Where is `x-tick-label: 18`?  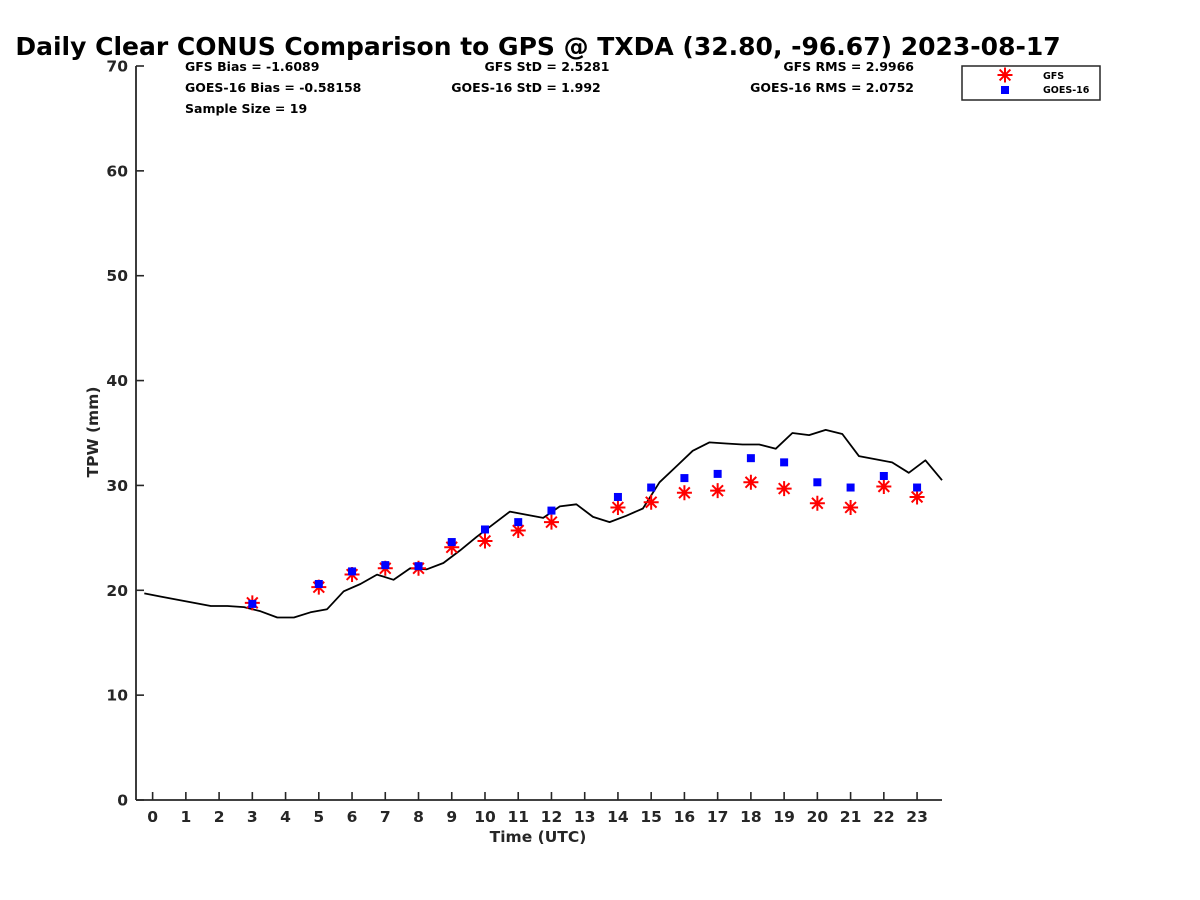 x-tick-label: 18 is located at coordinates (751, 817).